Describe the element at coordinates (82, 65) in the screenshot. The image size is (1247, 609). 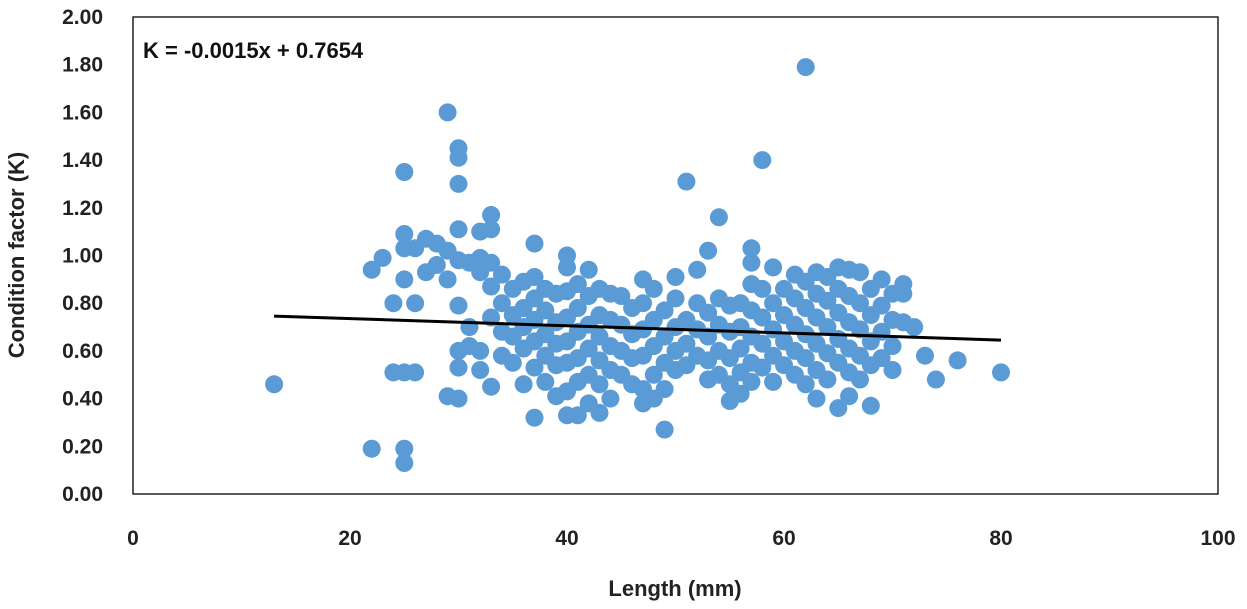
I see `y-tick-label: 1.80` at that location.